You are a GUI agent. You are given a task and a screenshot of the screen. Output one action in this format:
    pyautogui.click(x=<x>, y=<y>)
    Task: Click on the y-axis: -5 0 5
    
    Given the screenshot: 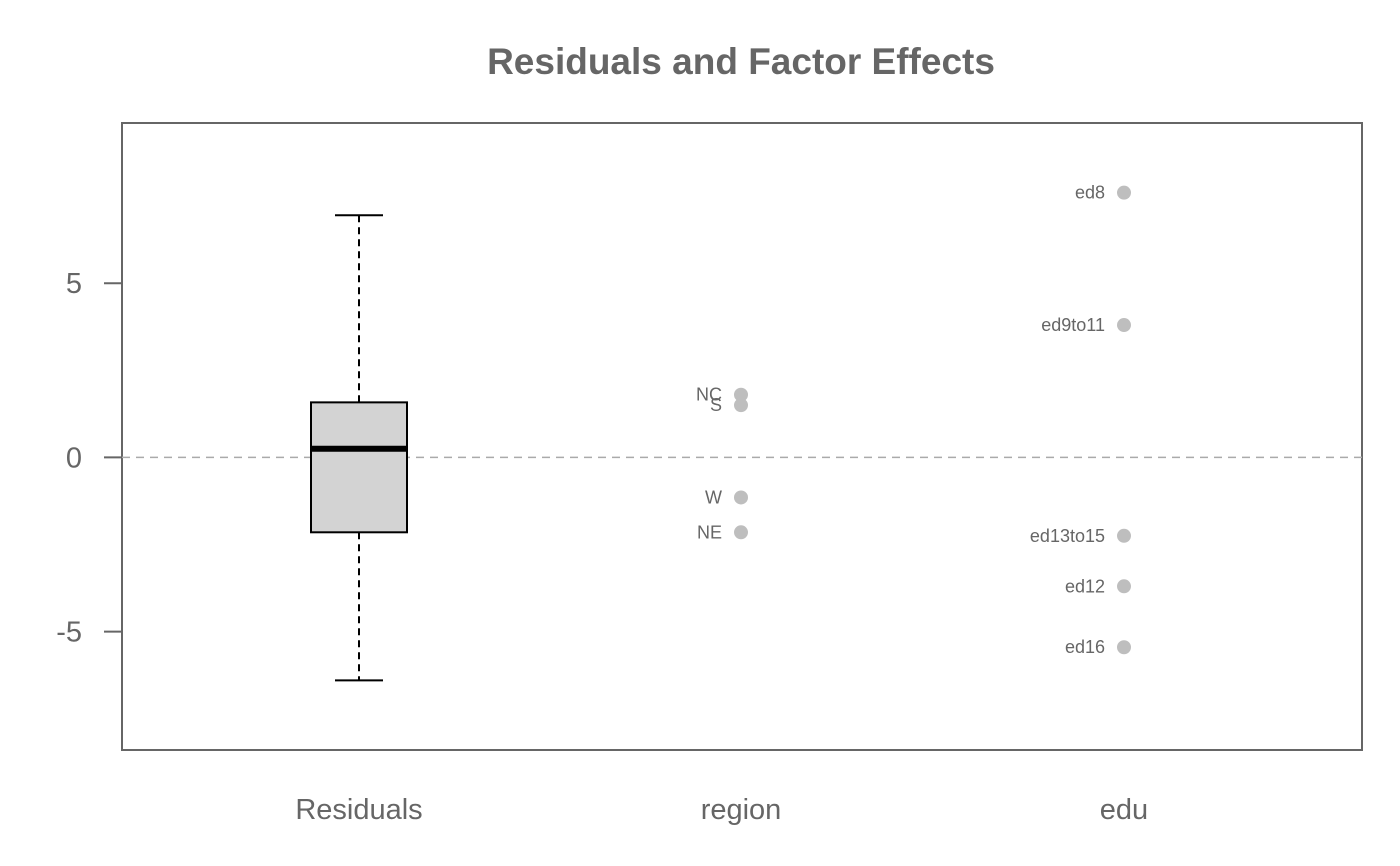 What is the action you would take?
    pyautogui.click(x=89, y=458)
    